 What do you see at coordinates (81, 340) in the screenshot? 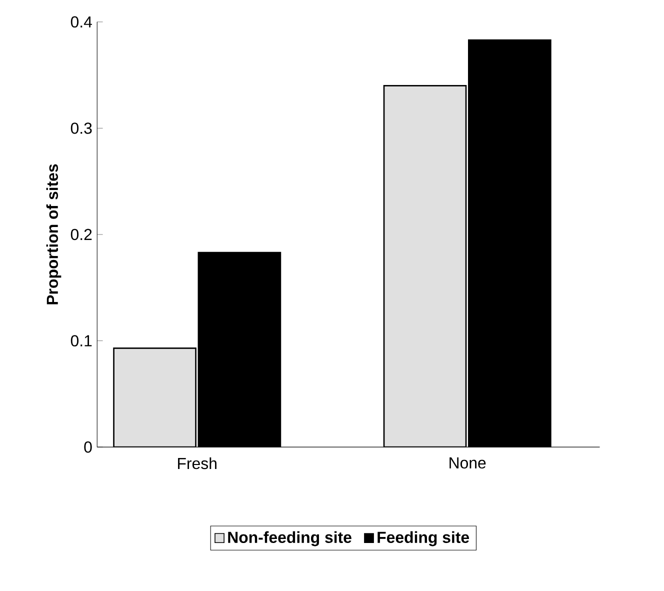
I see `y-tick-label: 0.1` at bounding box center [81, 340].